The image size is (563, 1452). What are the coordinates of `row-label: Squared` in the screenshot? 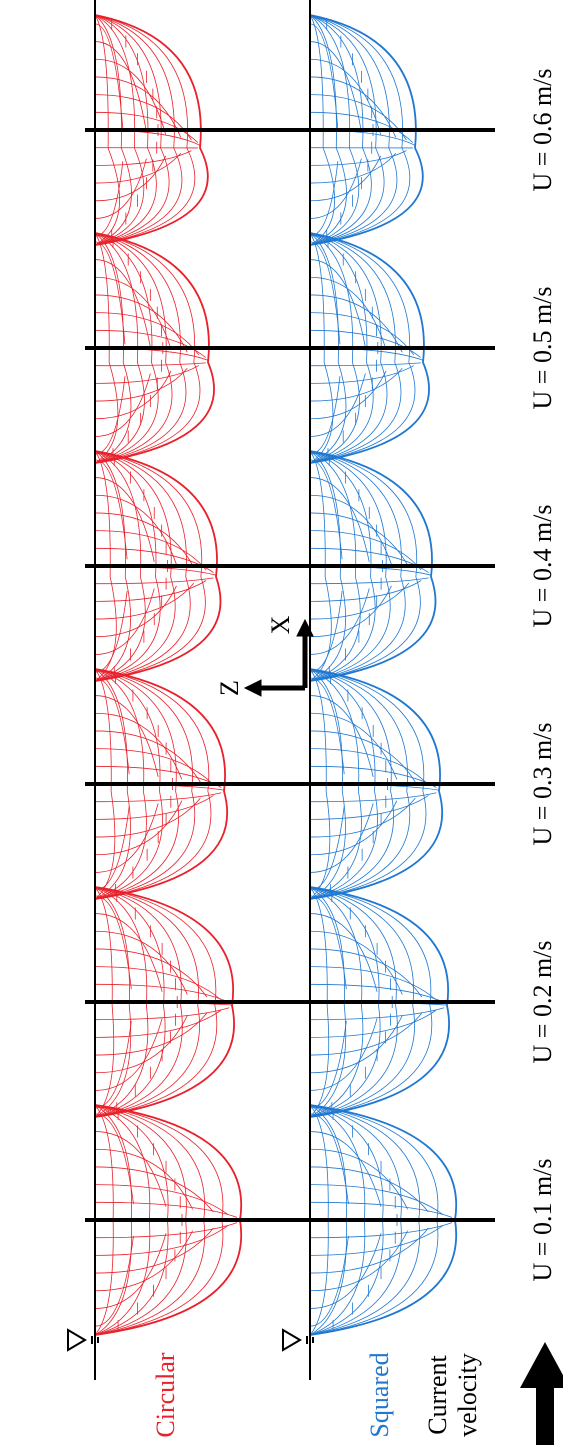 It's located at (379, 1394).